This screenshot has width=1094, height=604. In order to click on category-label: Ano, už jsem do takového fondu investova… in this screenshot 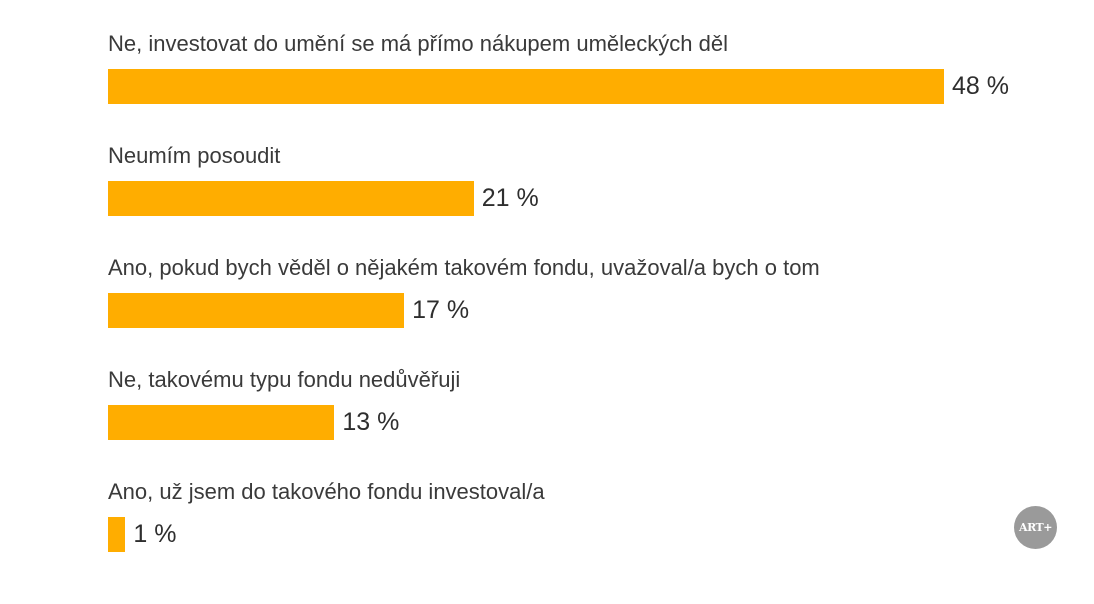, I will do `click(326, 491)`.